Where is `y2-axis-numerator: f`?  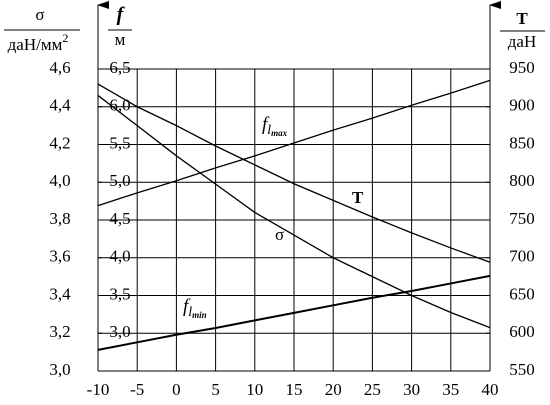 y2-axis-numerator: f is located at coordinates (121, 15).